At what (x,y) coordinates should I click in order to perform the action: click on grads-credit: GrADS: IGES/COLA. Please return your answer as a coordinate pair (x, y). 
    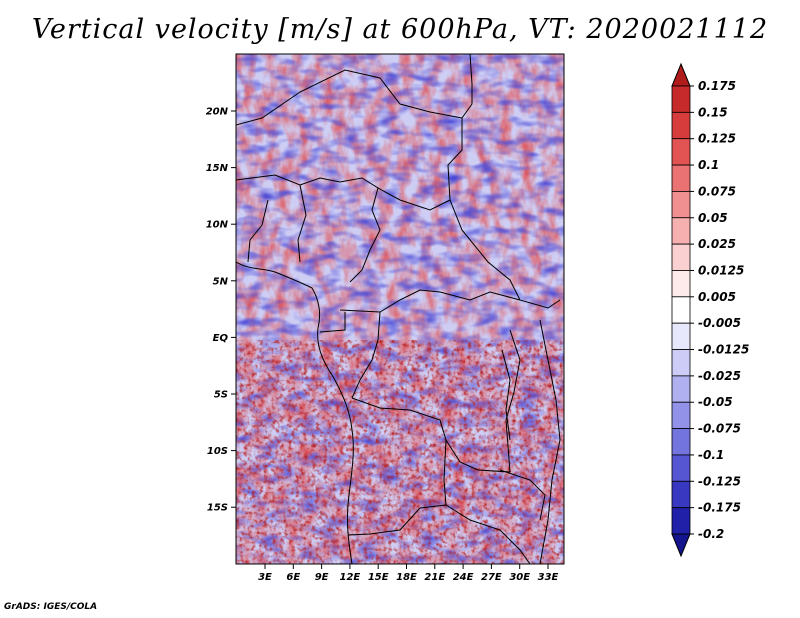
    Looking at the image, I should click on (51, 607).